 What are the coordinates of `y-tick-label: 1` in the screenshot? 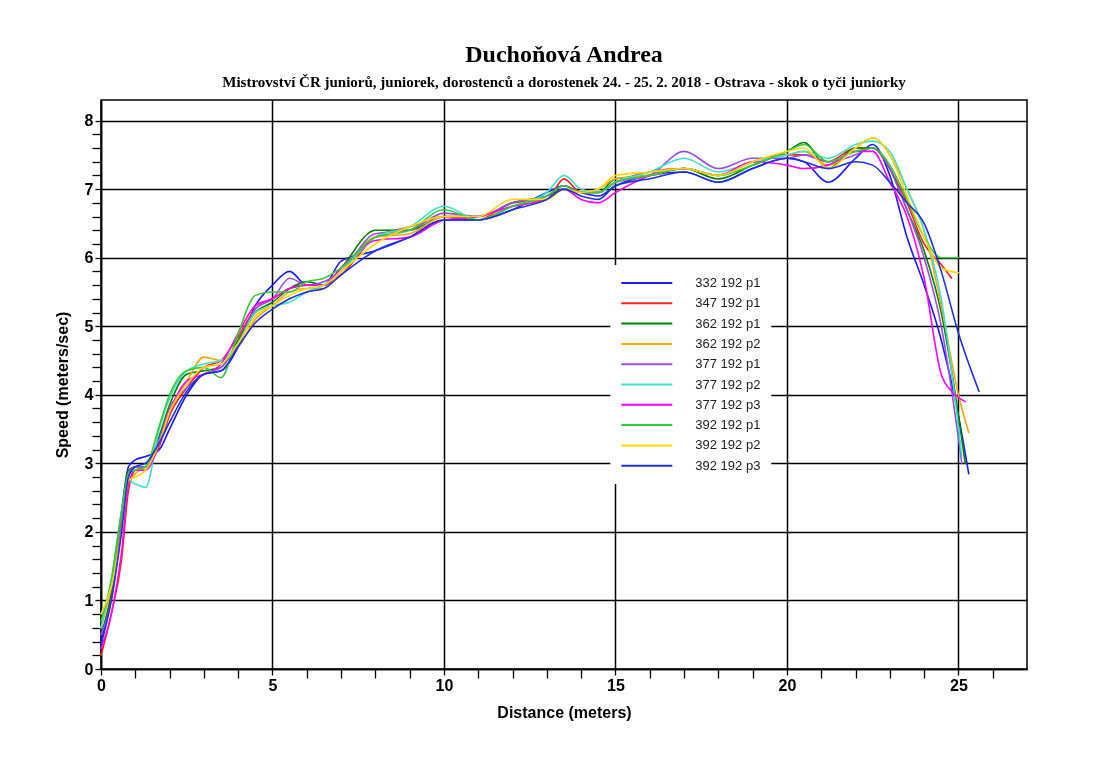 It's located at (89, 600).